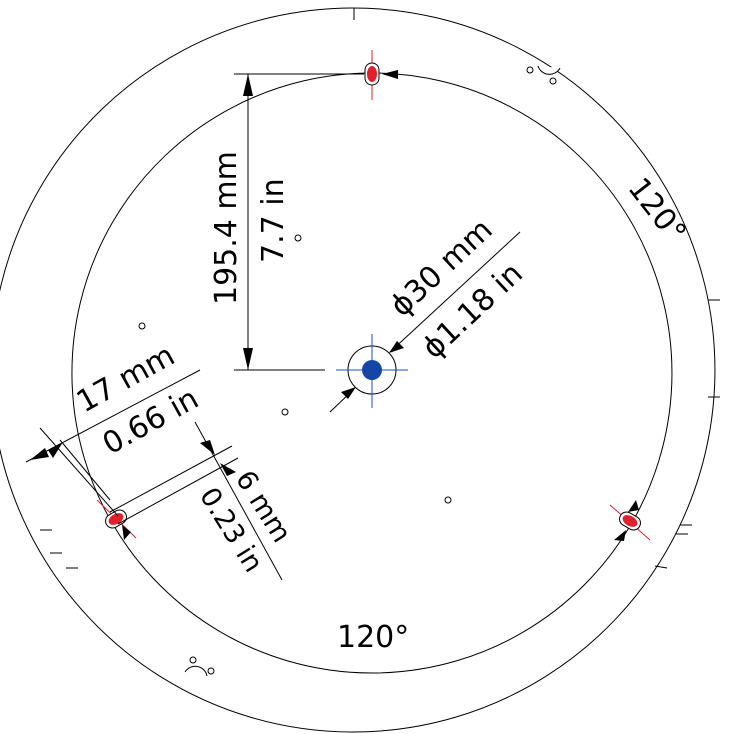 This screenshot has height=734, width=730. What do you see at coordinates (630, 522) in the screenshot?
I see `slot-right` at bounding box center [630, 522].